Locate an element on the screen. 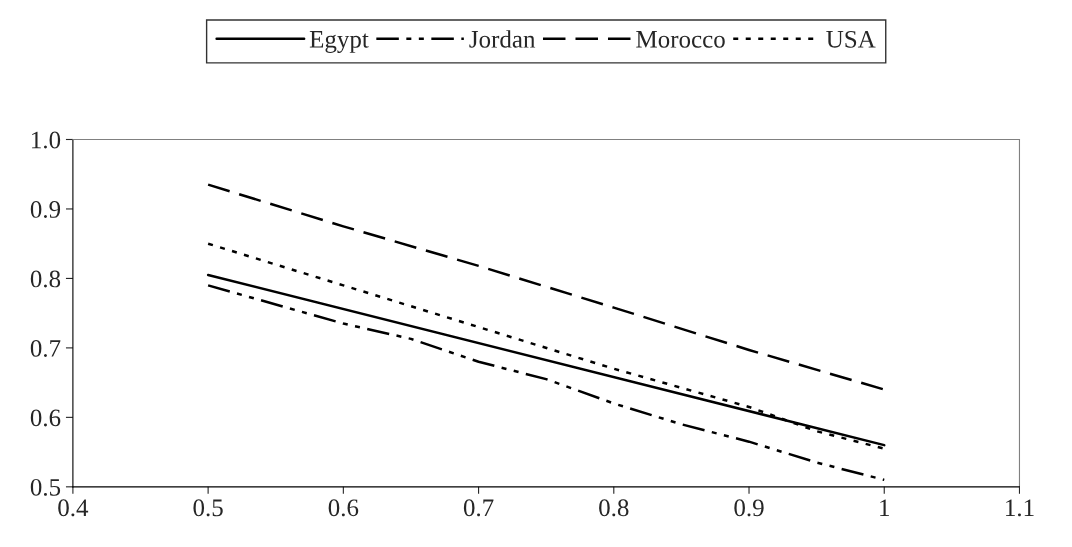  x-tick-label: 0.5 is located at coordinates (208, 508).